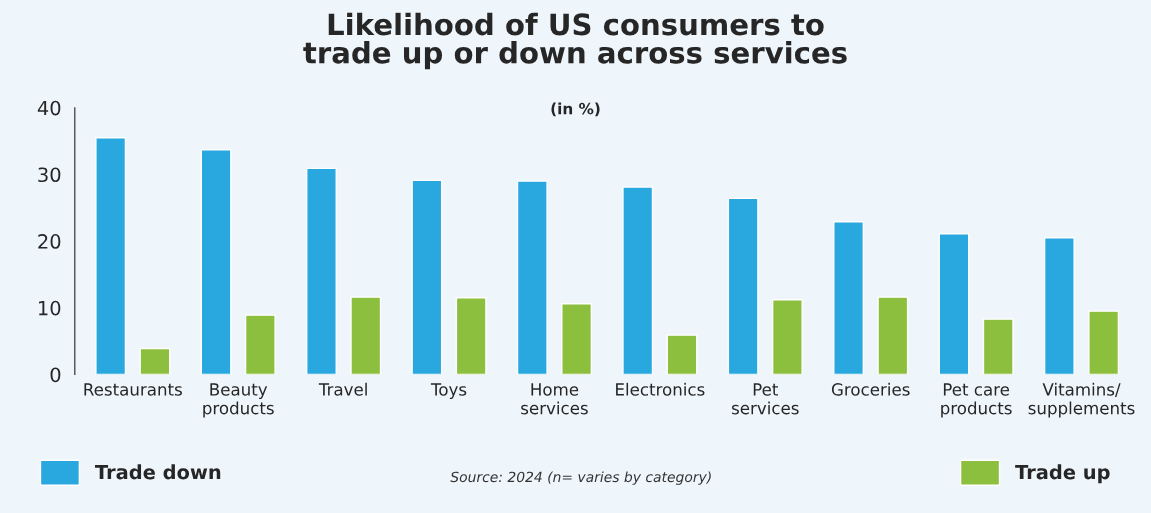 The image size is (1151, 513). I want to click on x-tick-label: Electronics, so click(660, 389).